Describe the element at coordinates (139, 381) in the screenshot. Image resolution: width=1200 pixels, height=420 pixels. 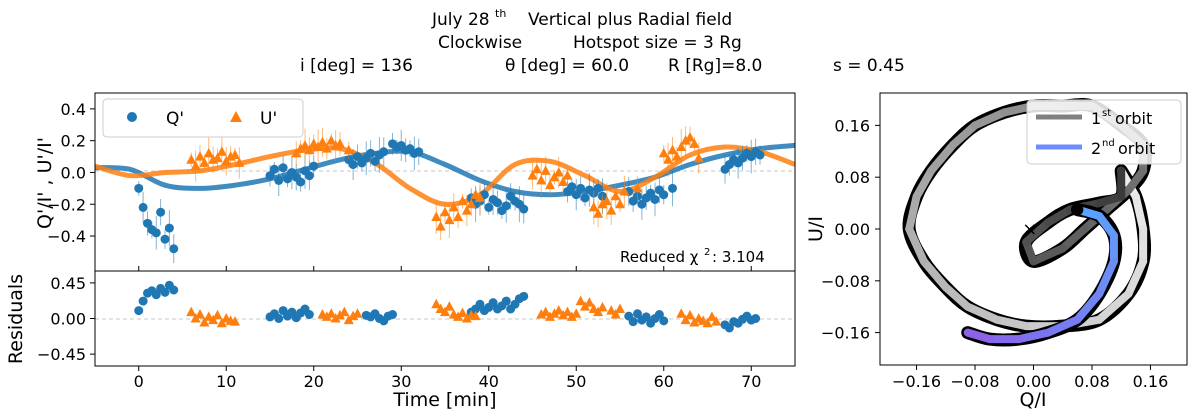
I see `x-tick-label: 0` at that location.